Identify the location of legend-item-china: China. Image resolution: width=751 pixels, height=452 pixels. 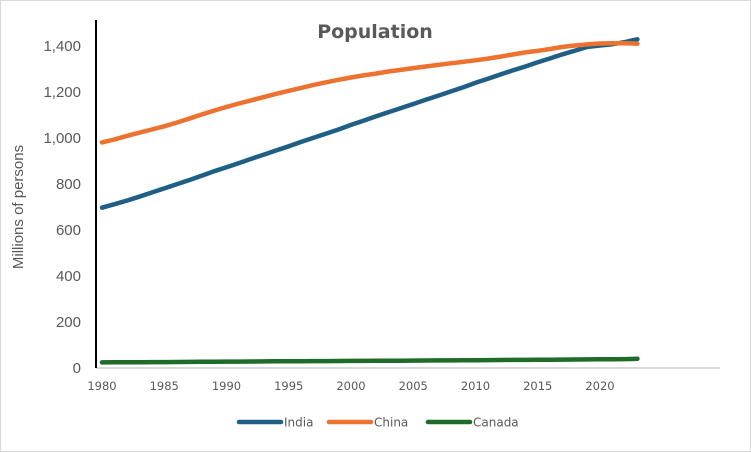
(367, 423).